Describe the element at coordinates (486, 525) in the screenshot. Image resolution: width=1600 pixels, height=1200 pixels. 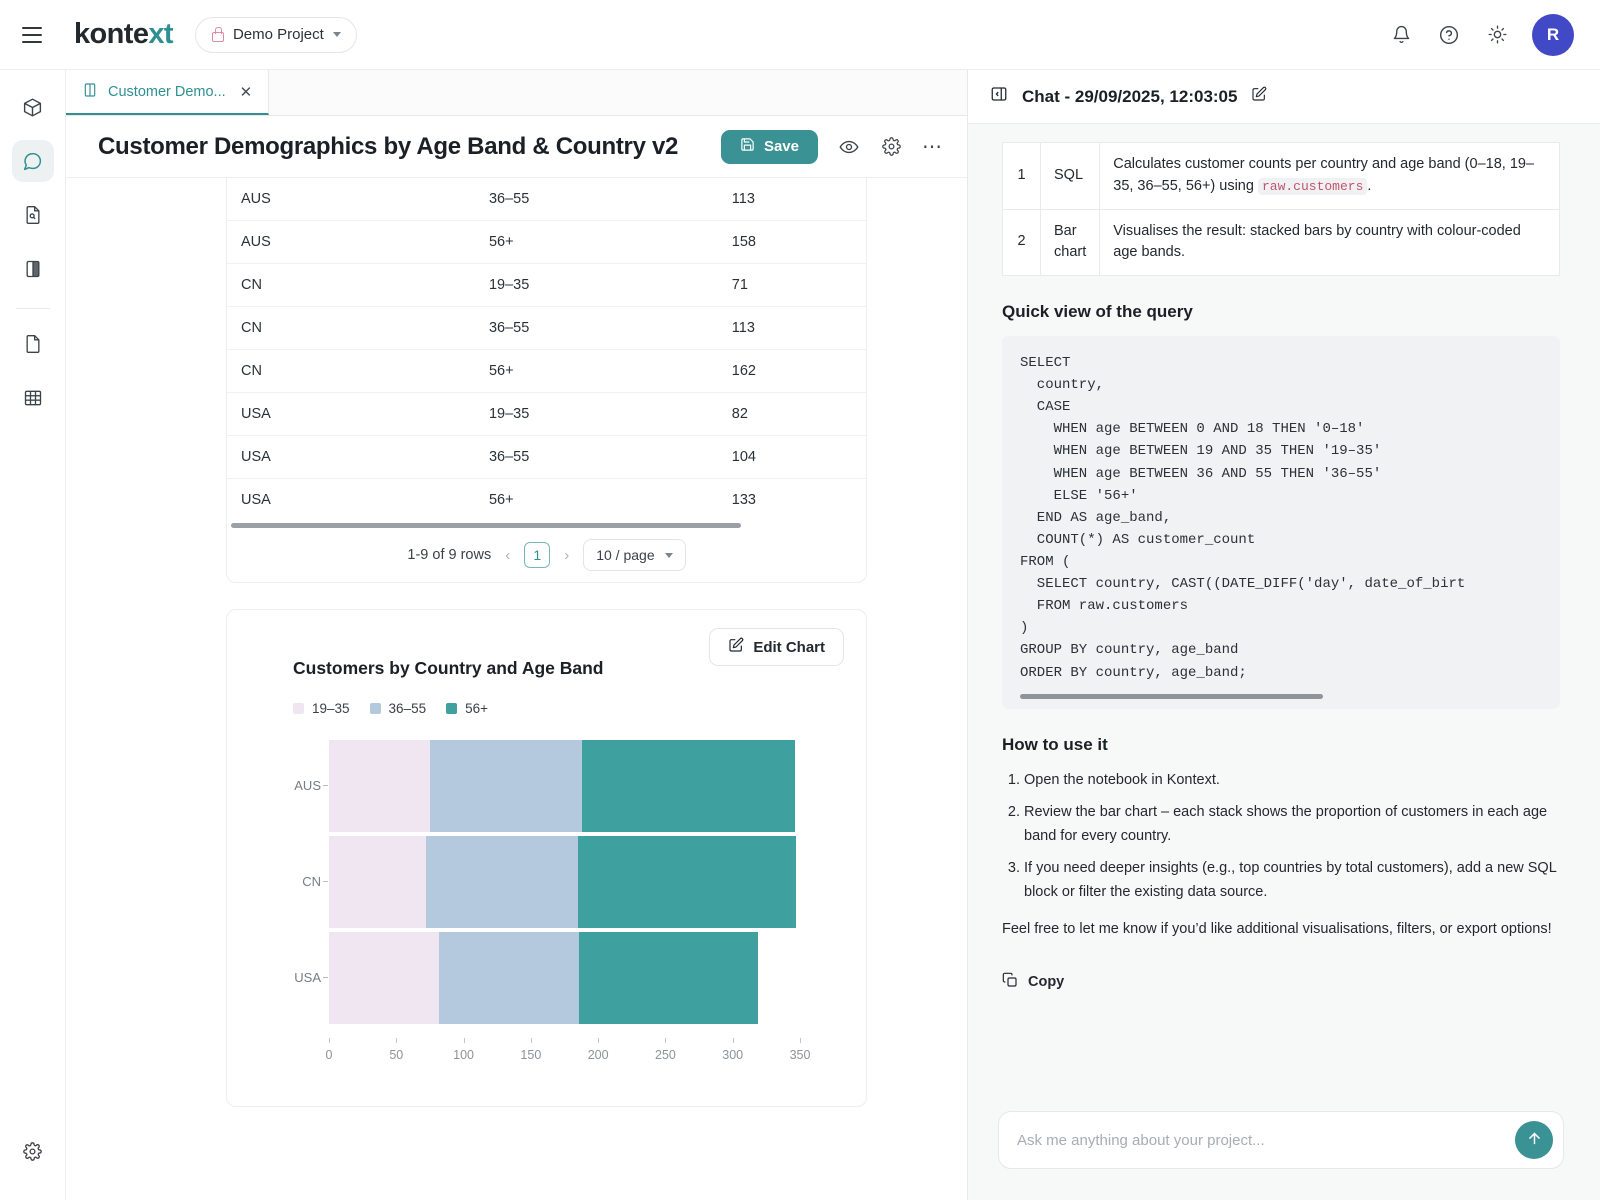
I see `table-hscrollbar-thumb` at that location.